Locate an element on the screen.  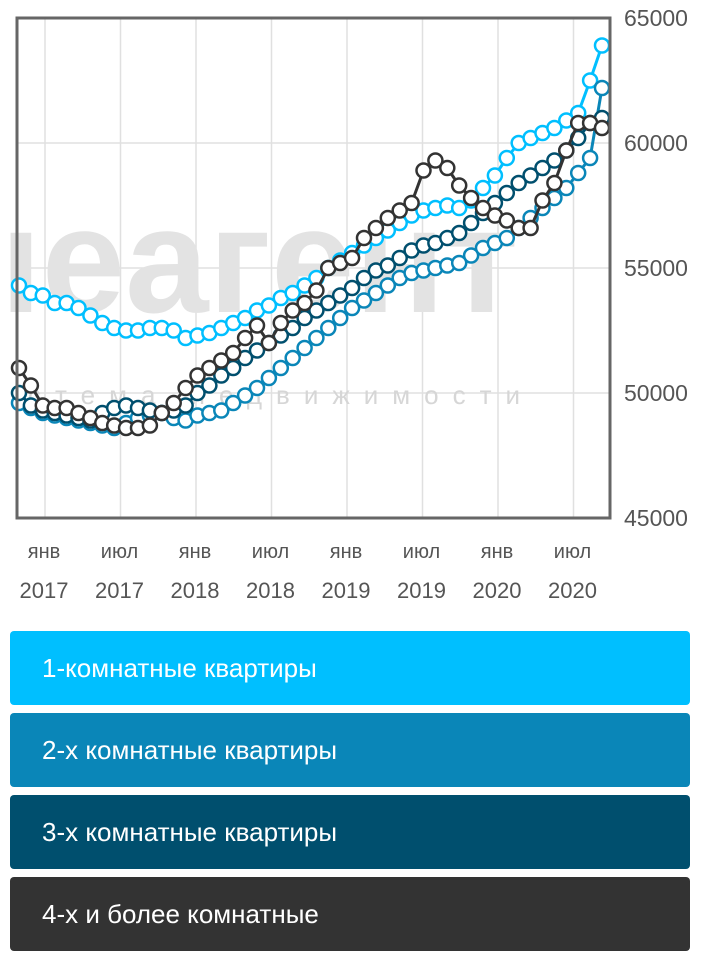
y-axis-ticks: 65000 60000 55000 50000 45000 is located at coordinates (656, 268).